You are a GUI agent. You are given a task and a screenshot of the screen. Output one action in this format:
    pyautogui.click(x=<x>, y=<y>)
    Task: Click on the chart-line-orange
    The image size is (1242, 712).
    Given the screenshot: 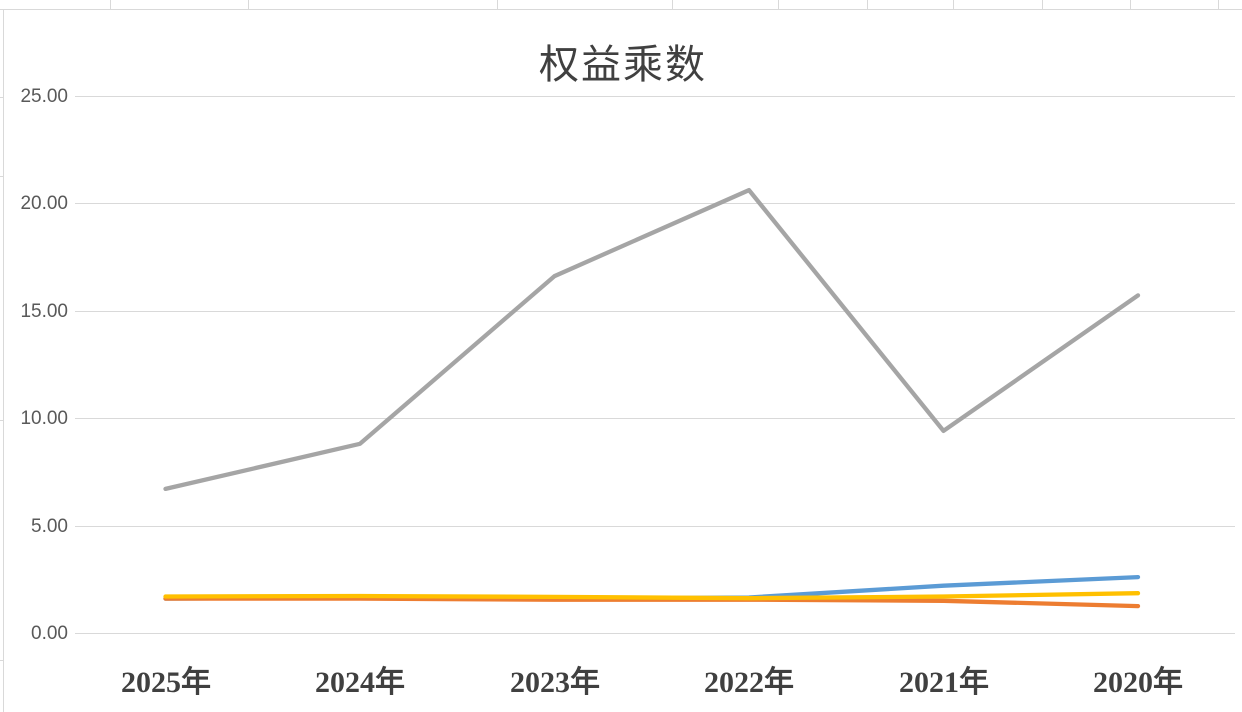 What is the action you would take?
    pyautogui.click(x=652, y=602)
    